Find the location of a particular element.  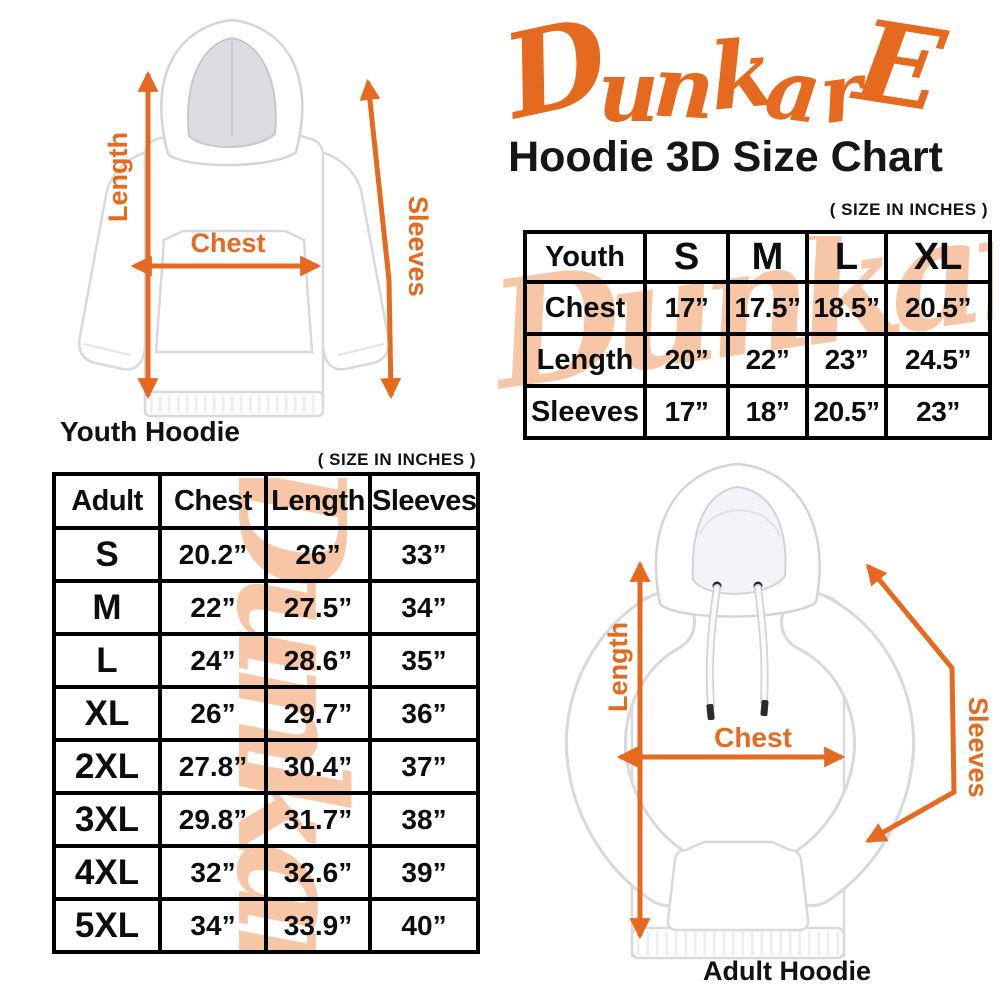

cell: 27.8” is located at coordinates (213, 766).